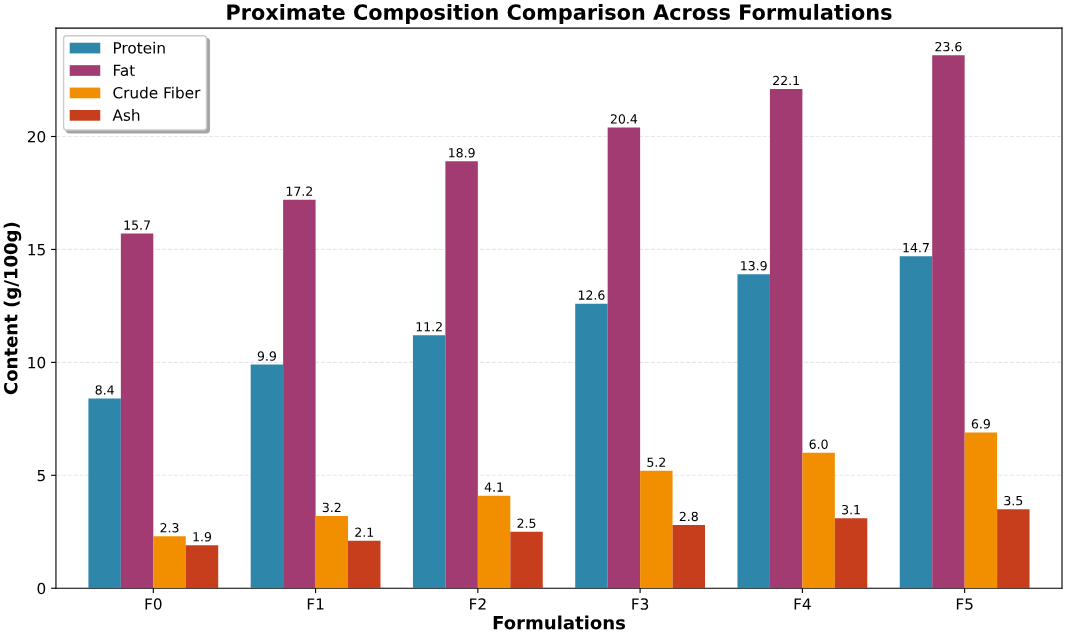 Image resolution: width=1076 pixels, height=638 pixels. What do you see at coordinates (104, 390) in the screenshot?
I see `data-label: 8.4` at bounding box center [104, 390].